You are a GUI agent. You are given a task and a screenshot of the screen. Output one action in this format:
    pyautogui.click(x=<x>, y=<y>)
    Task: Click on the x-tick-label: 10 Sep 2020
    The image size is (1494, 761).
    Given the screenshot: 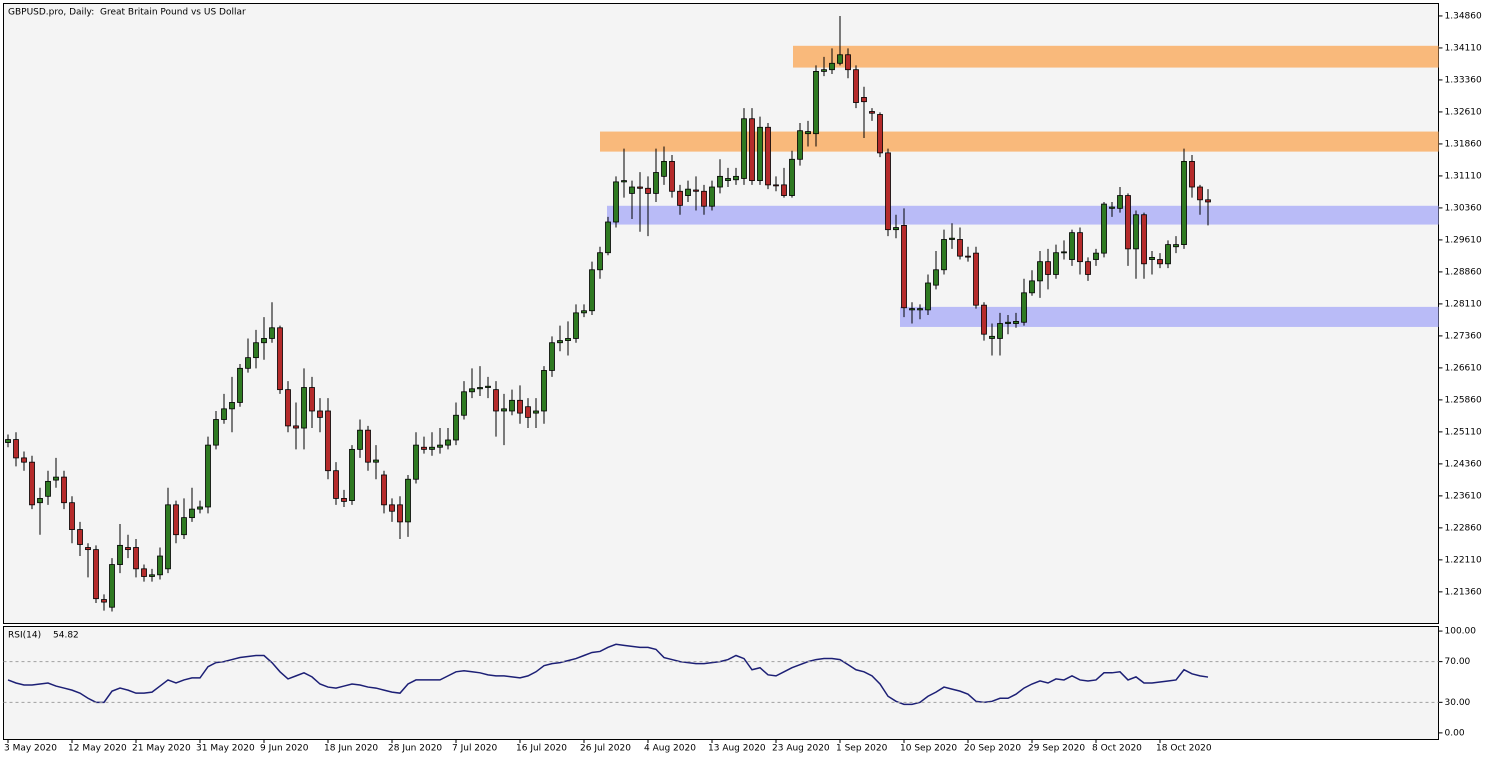 What is the action you would take?
    pyautogui.click(x=928, y=749)
    